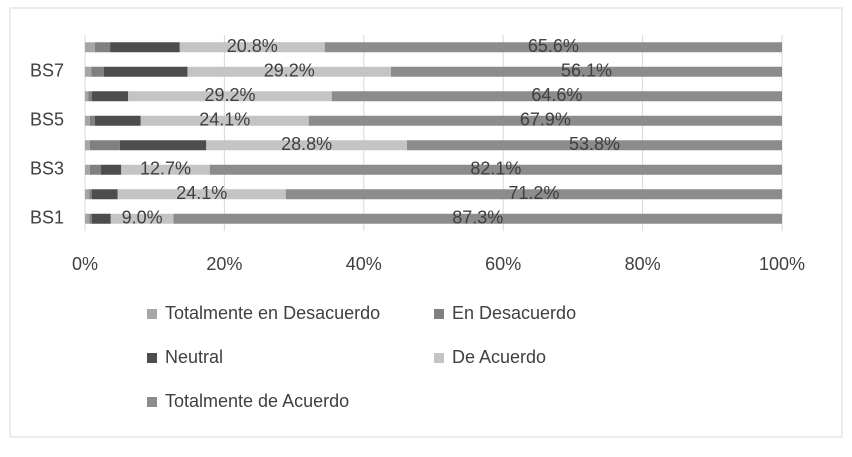 This screenshot has width=852, height=457. I want to click on y-tick-label: BS3, so click(47, 169).